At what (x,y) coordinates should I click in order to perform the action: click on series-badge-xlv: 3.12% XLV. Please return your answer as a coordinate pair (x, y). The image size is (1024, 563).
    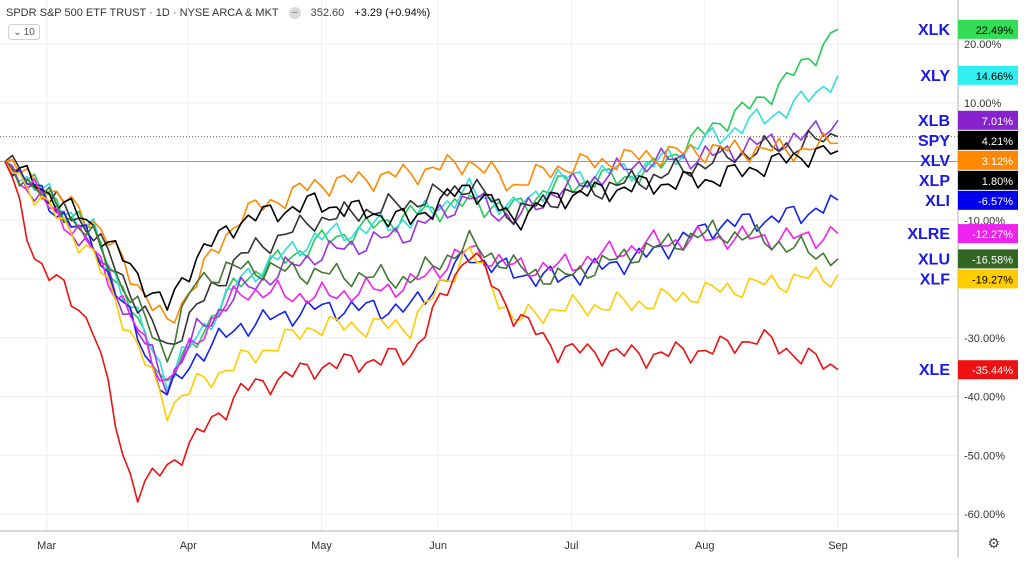
    Looking at the image, I should click on (969, 160).